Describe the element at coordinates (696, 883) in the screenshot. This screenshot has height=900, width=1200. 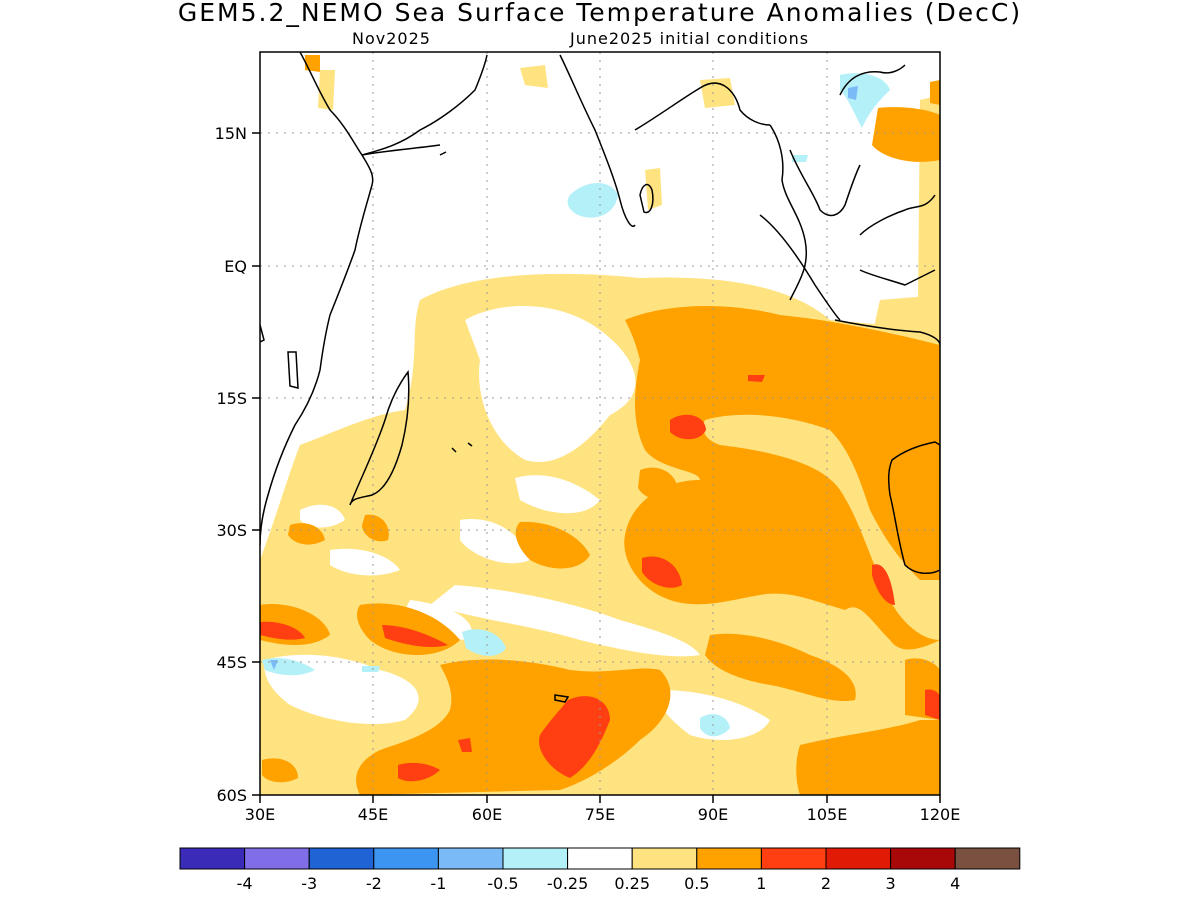
I see `colorbar-label: 0.5` at that location.